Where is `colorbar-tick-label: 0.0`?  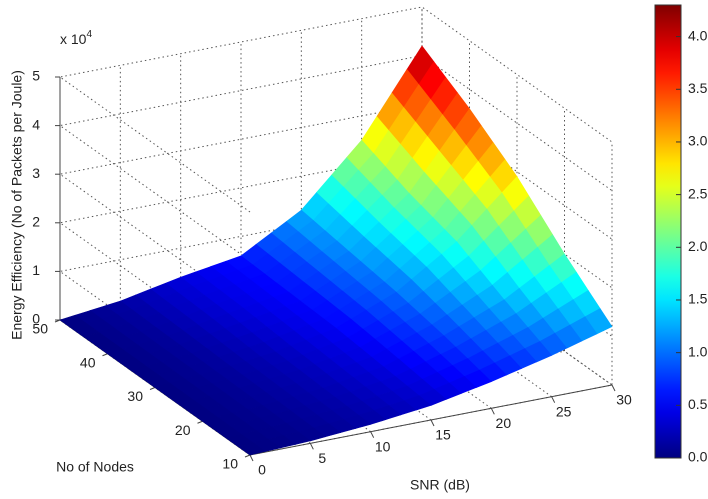 colorbar-tick-label: 0.0 is located at coordinates (698, 457).